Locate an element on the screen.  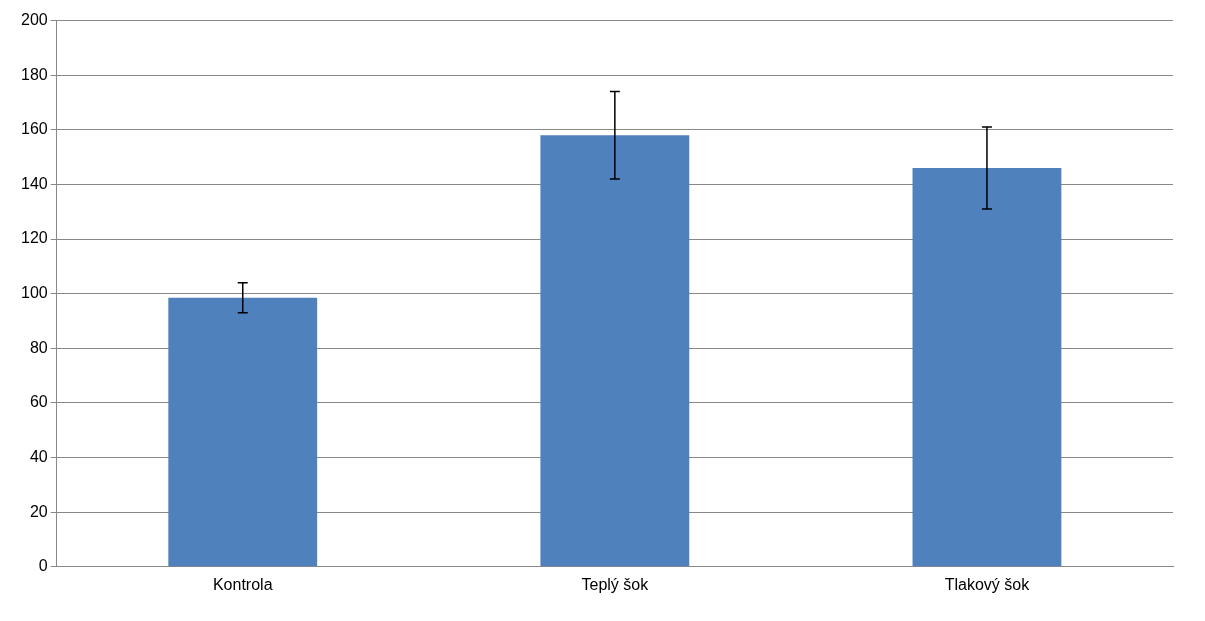
y-tick-label: 80 is located at coordinates (38, 347).